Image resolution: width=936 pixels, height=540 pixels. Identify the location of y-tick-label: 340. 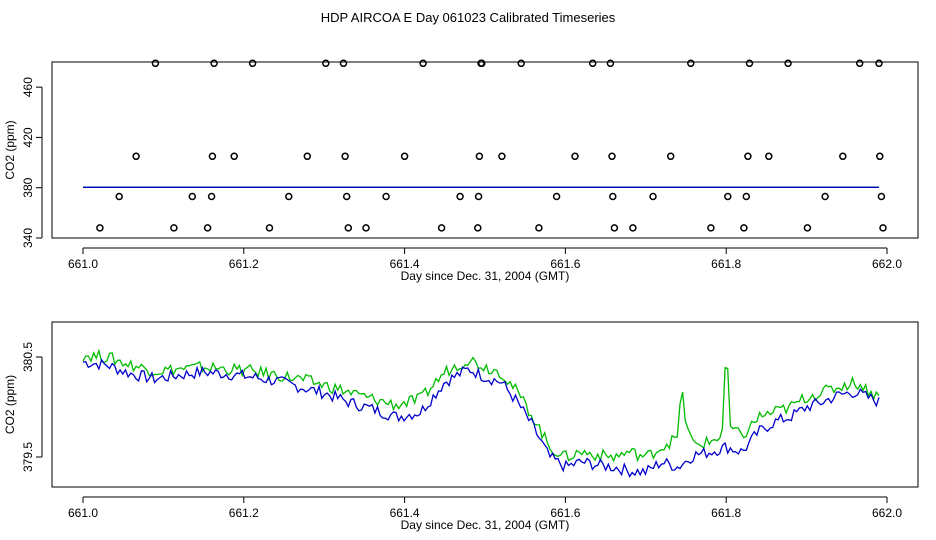
(28, 238).